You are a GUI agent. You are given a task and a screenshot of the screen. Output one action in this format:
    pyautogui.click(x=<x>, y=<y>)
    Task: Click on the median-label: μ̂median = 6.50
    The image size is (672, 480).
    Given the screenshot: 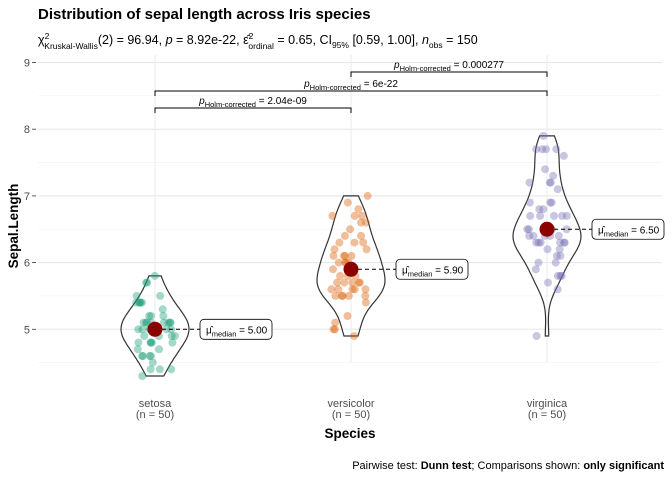 What is the action you would take?
    pyautogui.click(x=629, y=231)
    